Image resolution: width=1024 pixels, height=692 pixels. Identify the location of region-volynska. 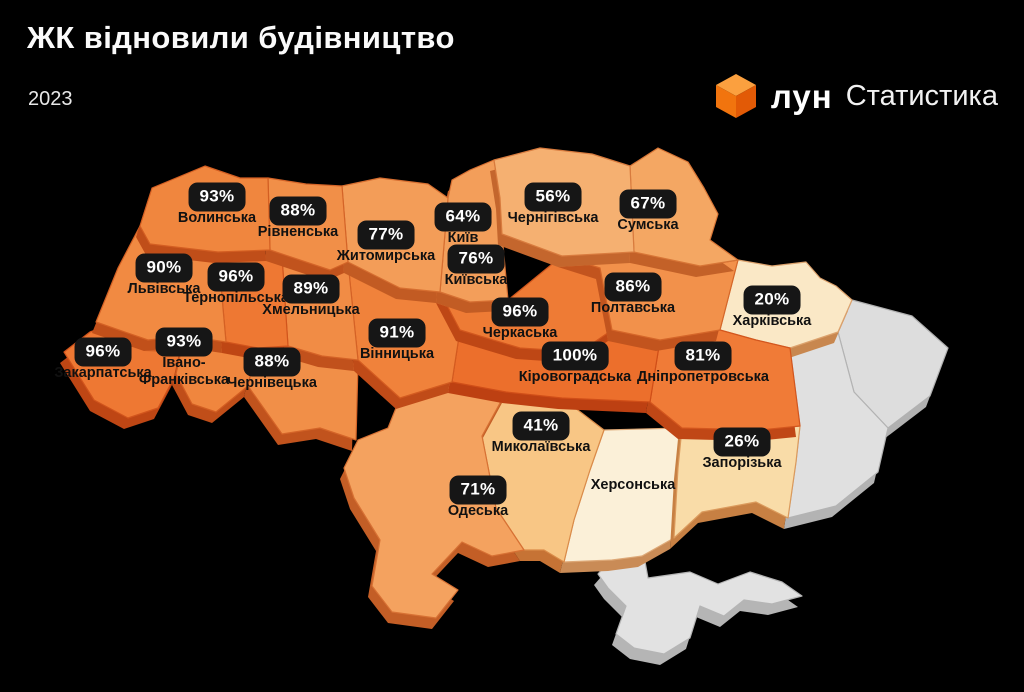
(205, 209).